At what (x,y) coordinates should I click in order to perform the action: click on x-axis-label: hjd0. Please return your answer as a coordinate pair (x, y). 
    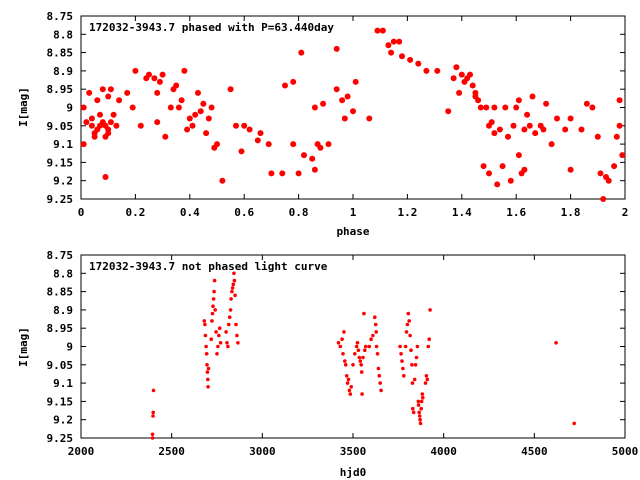
    Looking at the image, I should click on (353, 472).